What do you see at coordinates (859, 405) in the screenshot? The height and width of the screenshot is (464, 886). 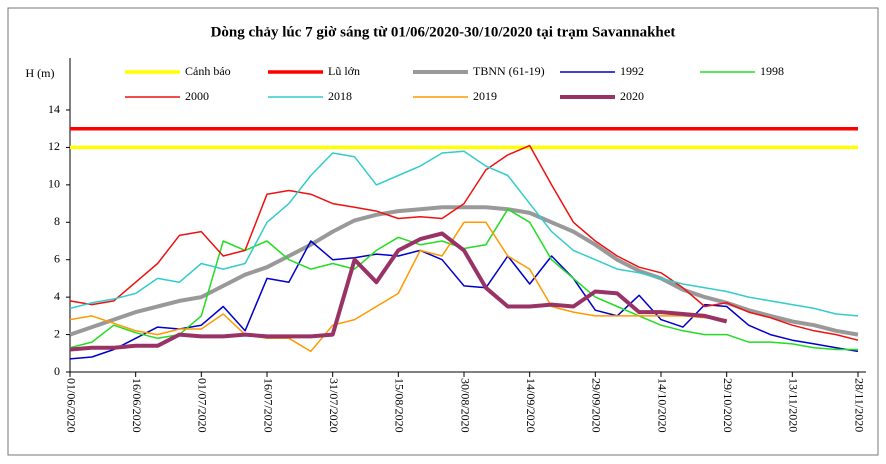 I see `x-tick-label: 28/11/2020` at bounding box center [859, 405].